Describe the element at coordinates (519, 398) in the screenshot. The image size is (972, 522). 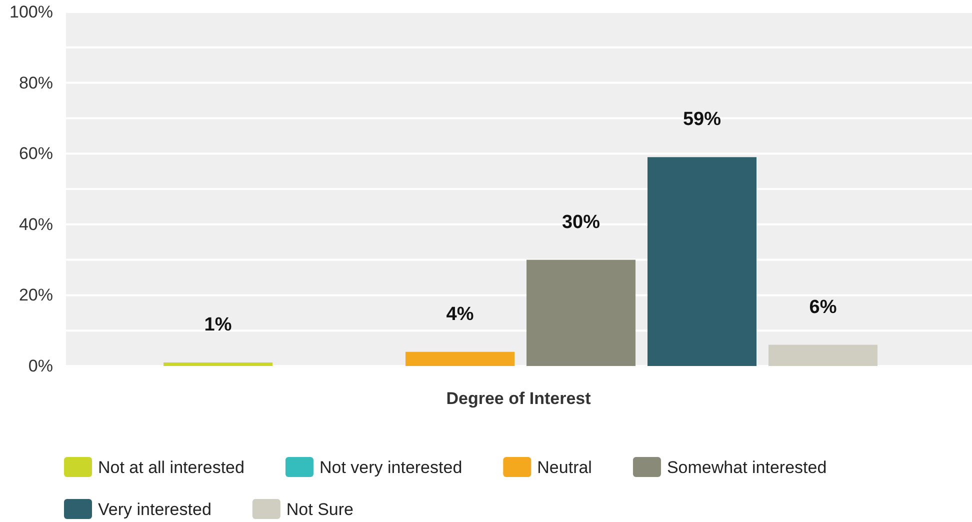
I see `x-tick-label: Degree of Interest` at that location.